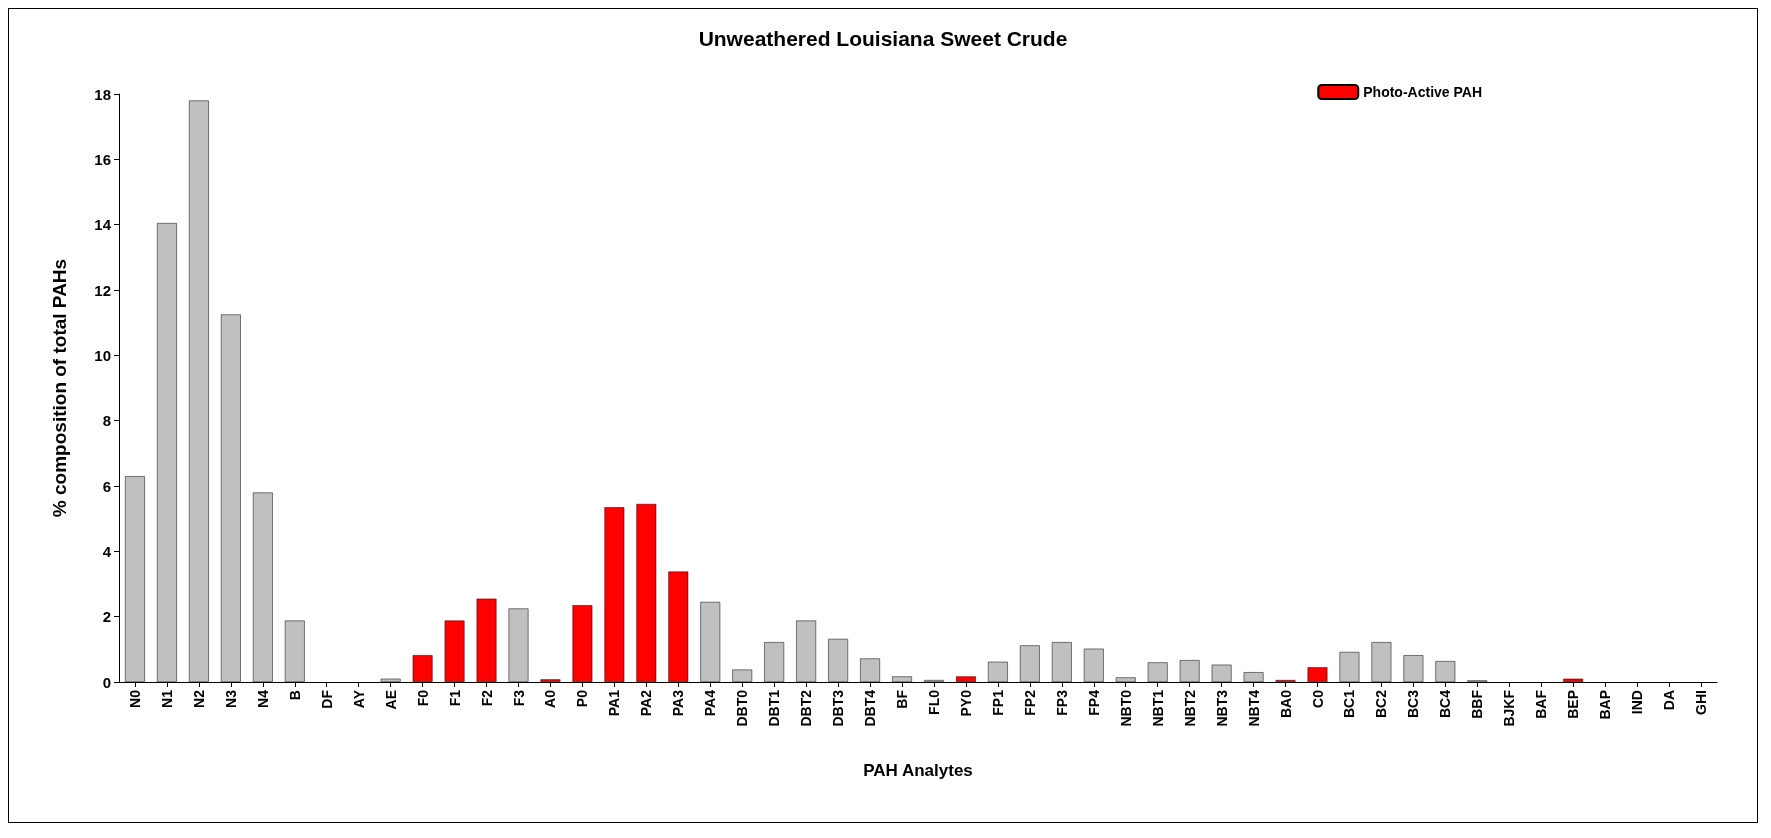 This screenshot has width=1771, height=838. Describe the element at coordinates (1445, 704) in the screenshot. I see `x-tick-label: BC4` at that location.